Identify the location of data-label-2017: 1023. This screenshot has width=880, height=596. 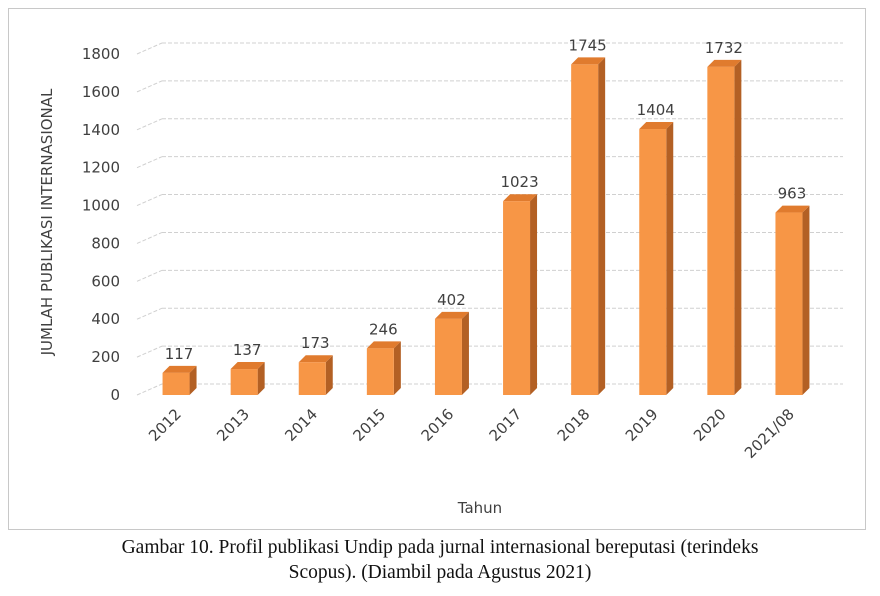
(519, 182).